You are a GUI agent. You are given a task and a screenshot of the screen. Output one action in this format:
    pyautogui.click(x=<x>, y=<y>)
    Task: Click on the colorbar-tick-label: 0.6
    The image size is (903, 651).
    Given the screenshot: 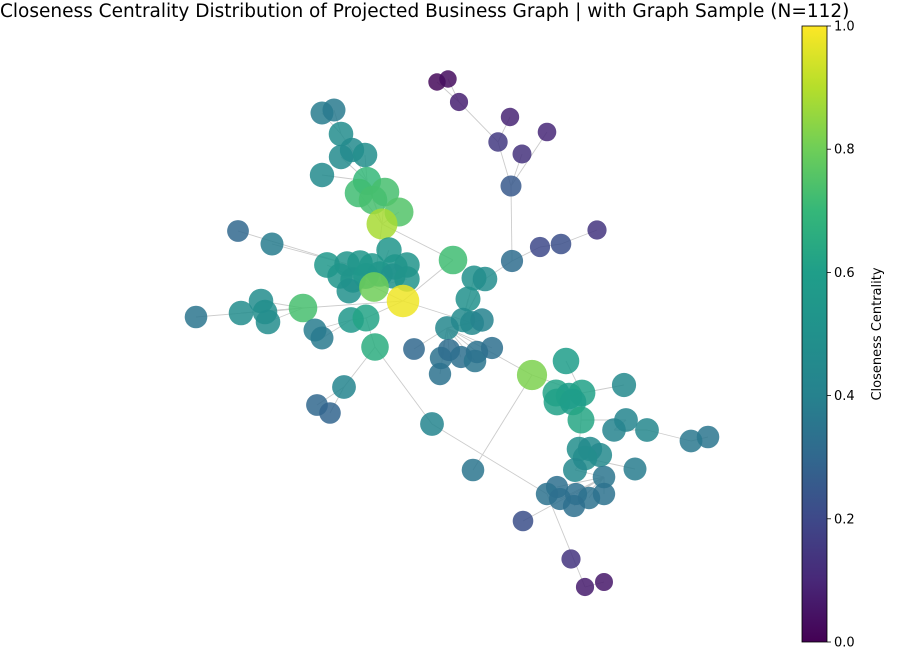 What is the action you would take?
    pyautogui.click(x=844, y=273)
    